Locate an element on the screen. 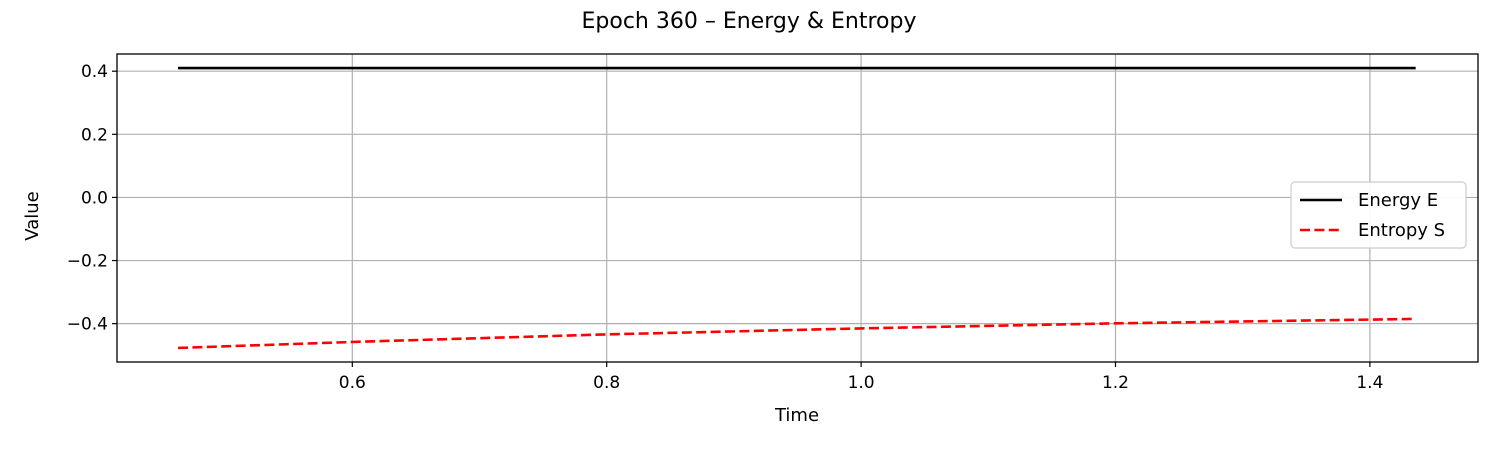 The width and height of the screenshot is (1500, 454). x-ticks: 0.6 0.8 1.0 1.2 1.4 is located at coordinates (861, 377).